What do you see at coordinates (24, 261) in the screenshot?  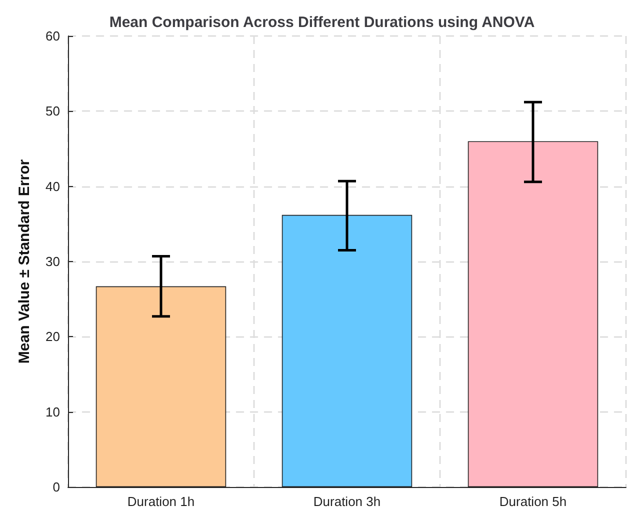 I see `y-axis-title: Mean Value ± Standard Error` at bounding box center [24, 261].